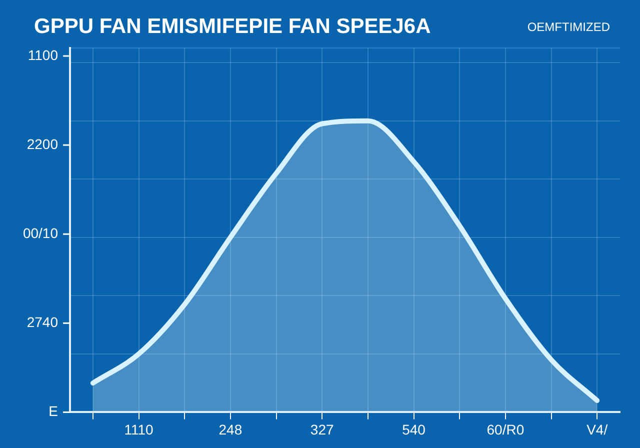 Image resolution: width=640 pixels, height=448 pixels. Describe the element at coordinates (505, 429) in the screenshot. I see `x-tick-label: 60/R0` at that location.